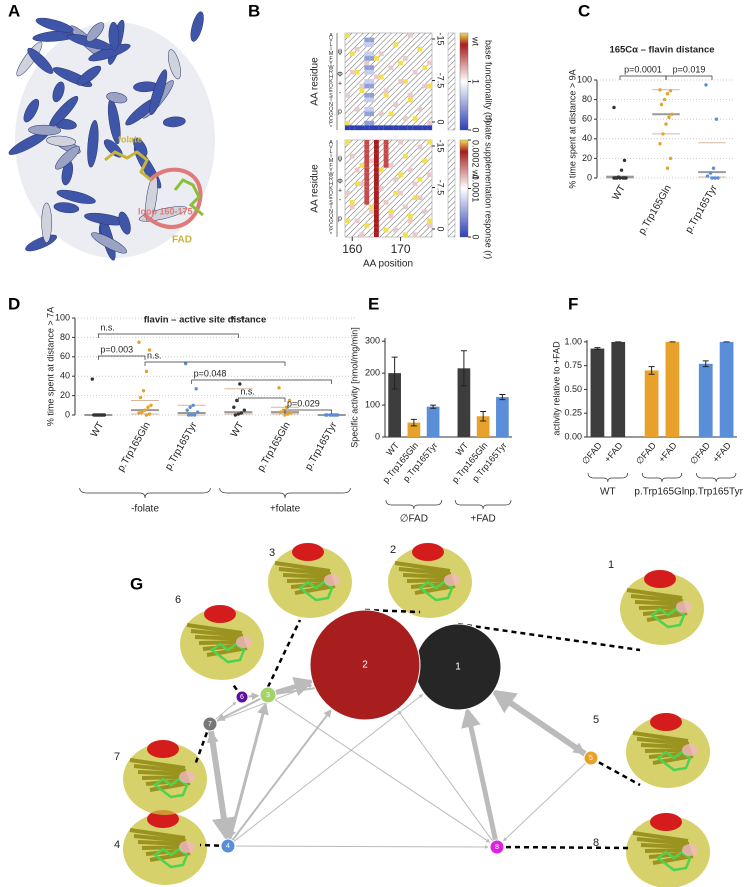  Describe the element at coordinates (573, 303) in the screenshot. I see `panel-label: F` at that location.